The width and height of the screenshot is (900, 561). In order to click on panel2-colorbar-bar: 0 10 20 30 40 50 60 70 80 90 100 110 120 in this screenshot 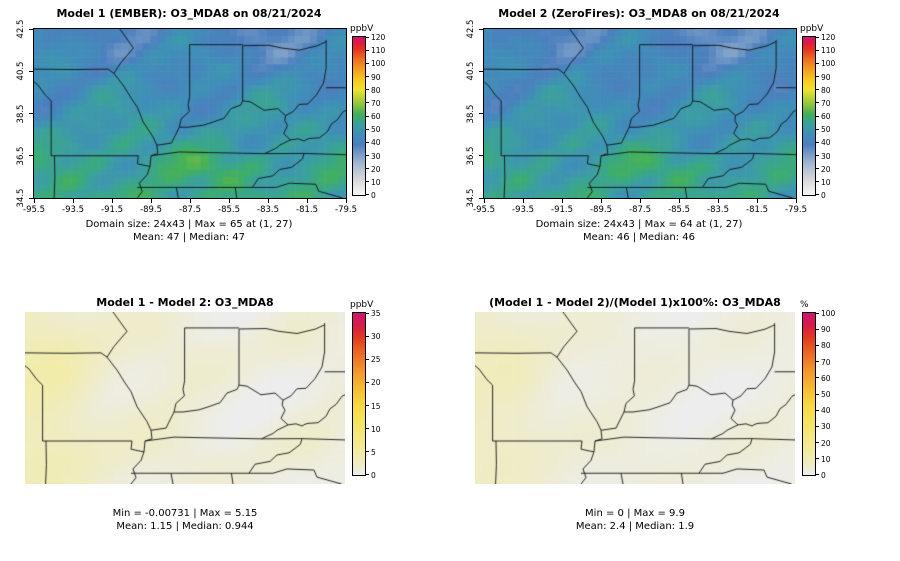, I will do `click(818, 116)`.